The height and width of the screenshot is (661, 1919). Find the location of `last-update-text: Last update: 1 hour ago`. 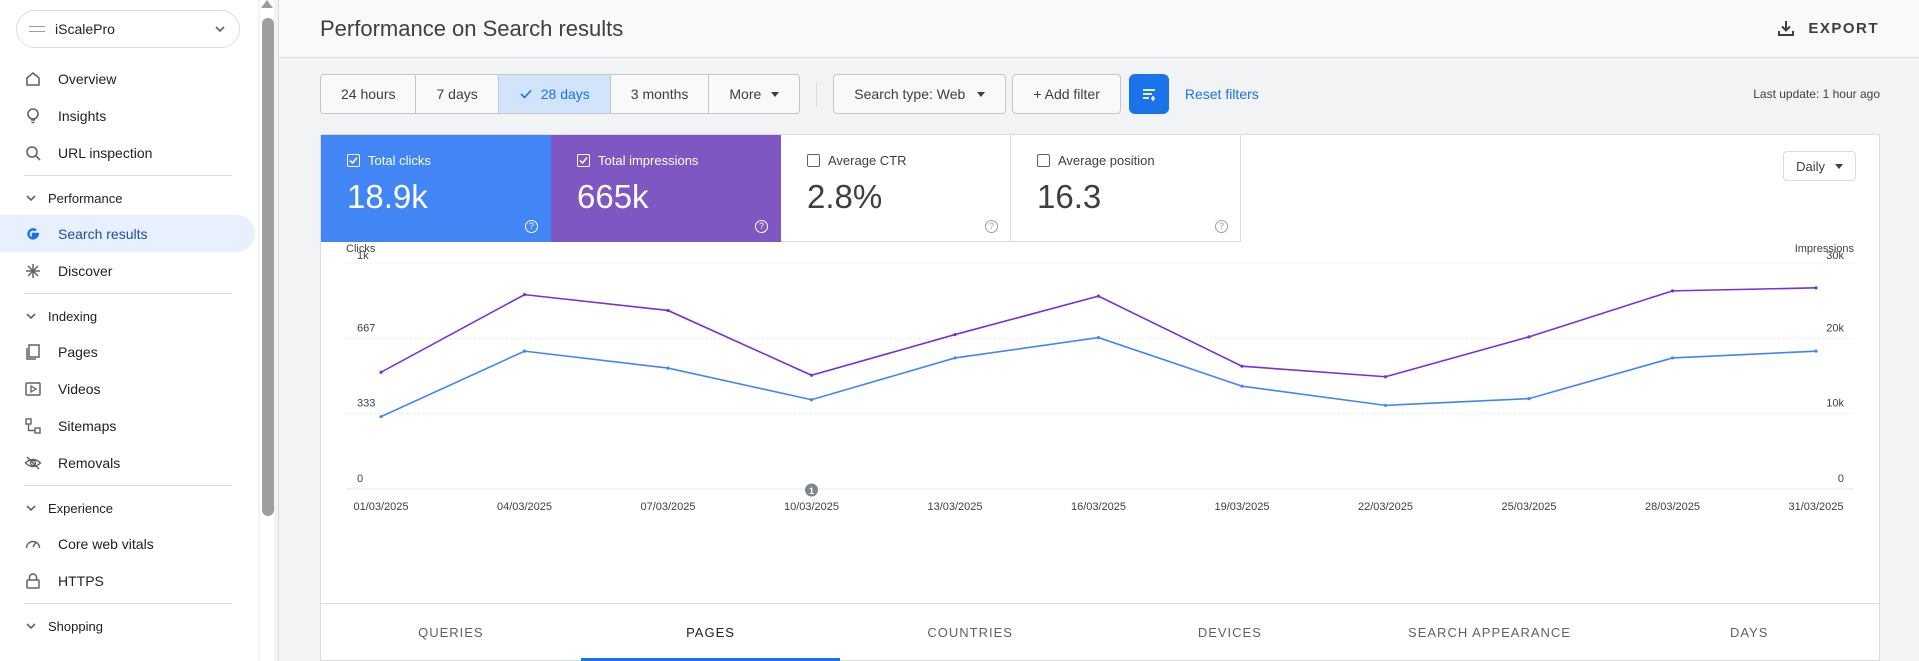

last-update-text: Last update: 1 hour ago is located at coordinates (1816, 94).